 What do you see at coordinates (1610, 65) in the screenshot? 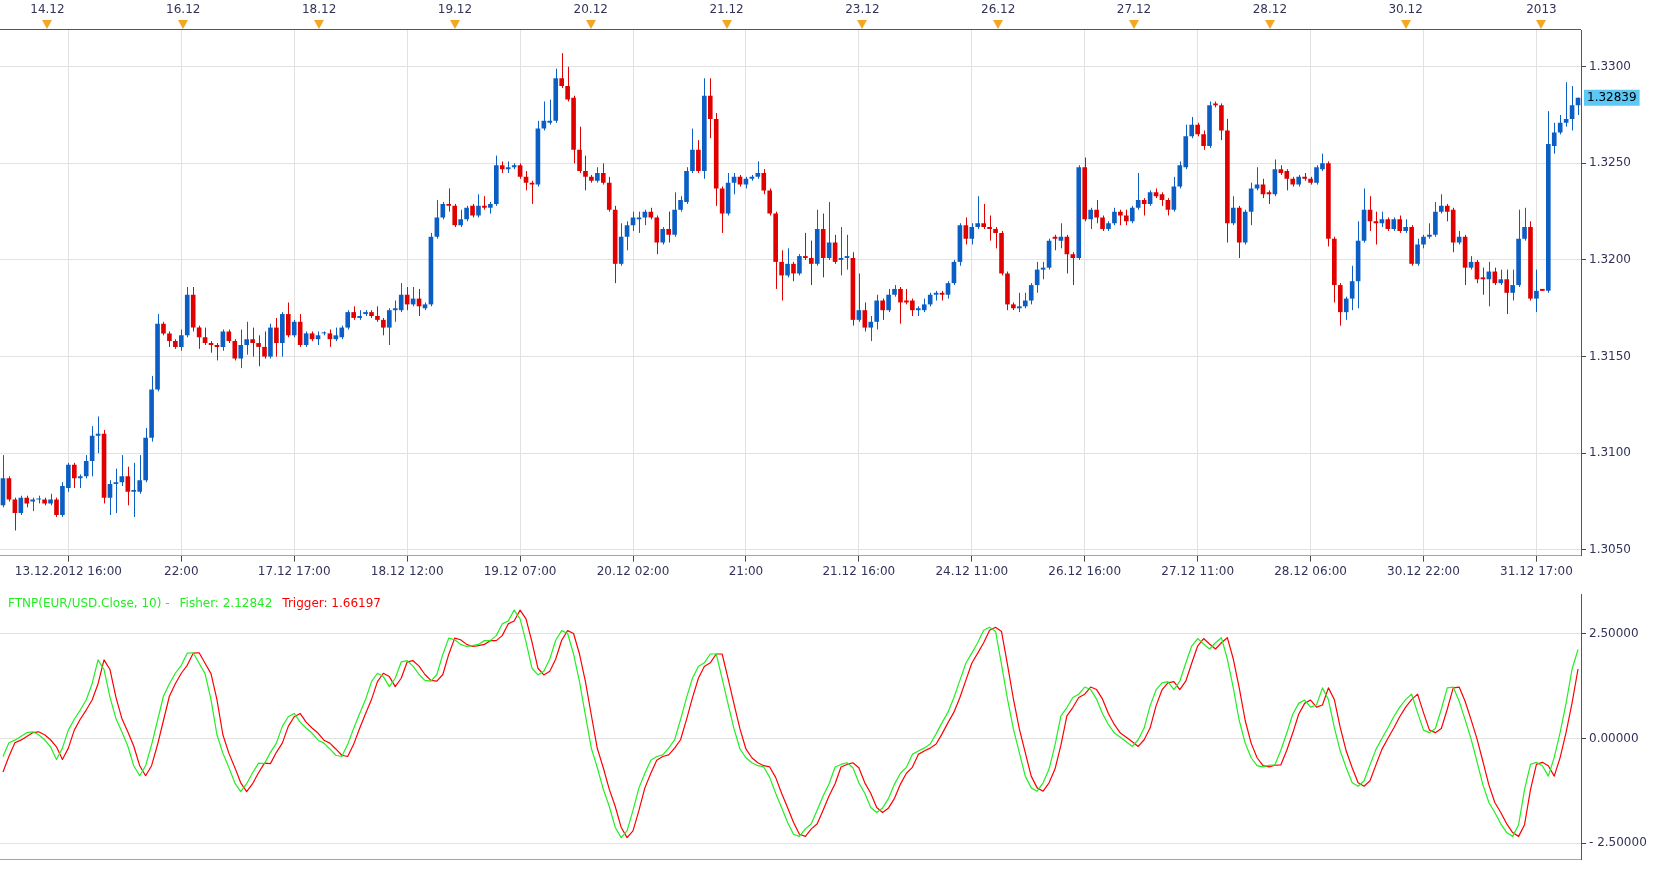
I see `y-tick-label: 1.3300` at bounding box center [1610, 65].